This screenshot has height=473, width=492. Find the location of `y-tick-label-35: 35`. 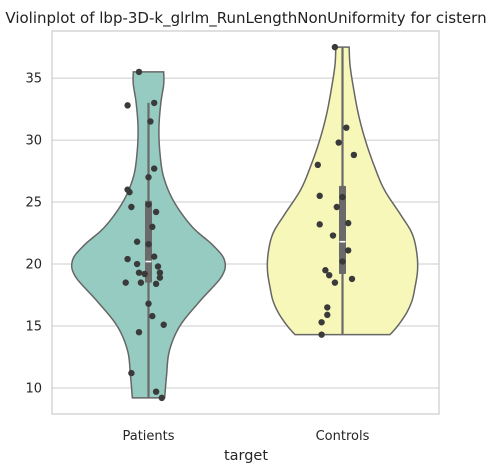

y-tick-label-35: 35 is located at coordinates (33, 79).